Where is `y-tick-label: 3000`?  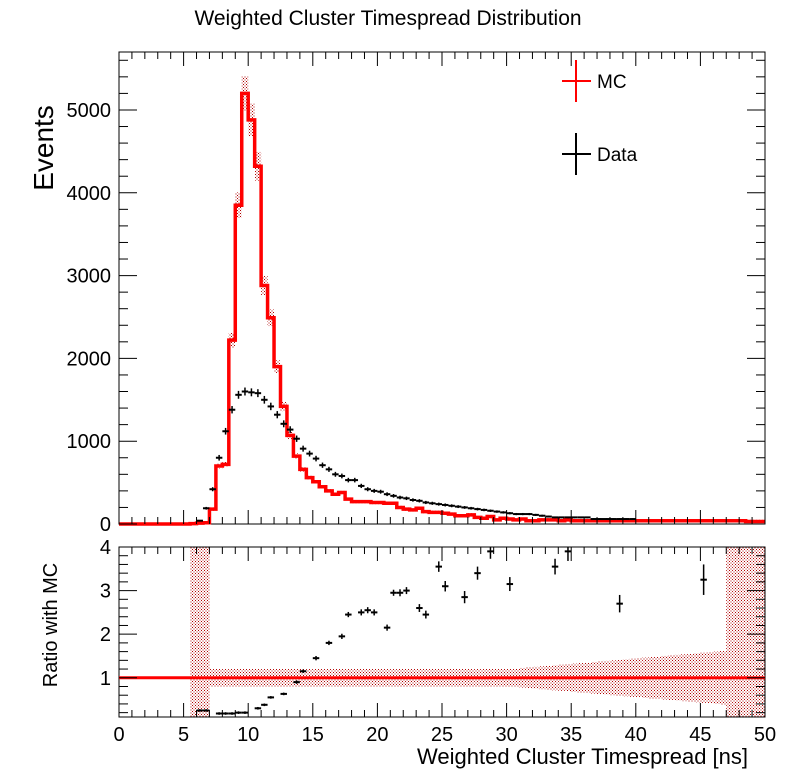
y-tick-label: 3000 is located at coordinates (89, 277).